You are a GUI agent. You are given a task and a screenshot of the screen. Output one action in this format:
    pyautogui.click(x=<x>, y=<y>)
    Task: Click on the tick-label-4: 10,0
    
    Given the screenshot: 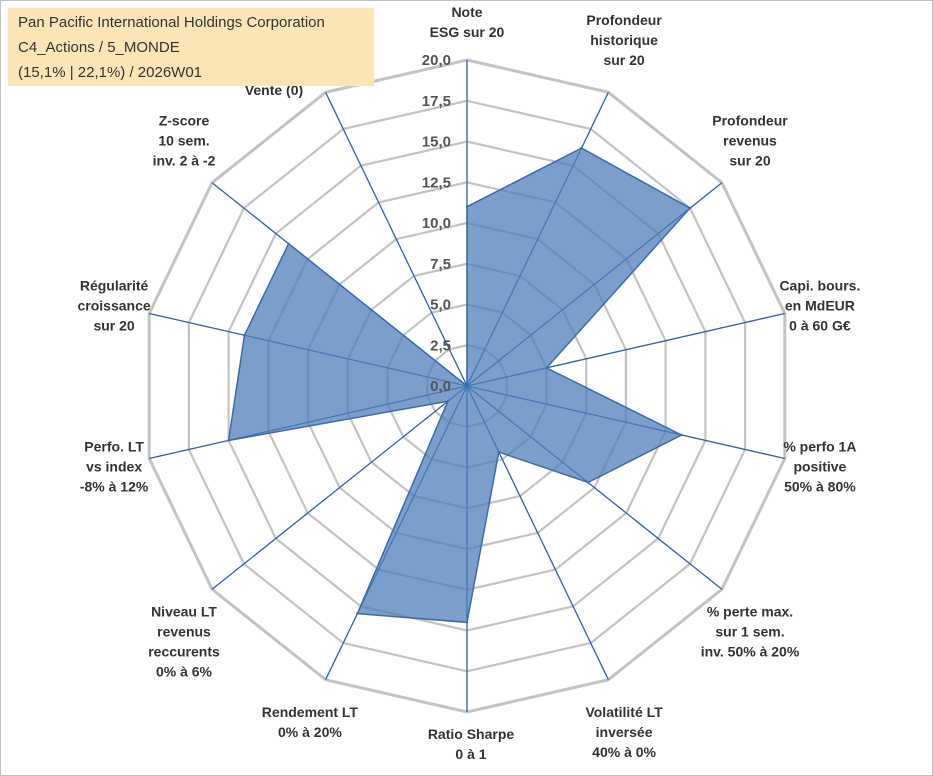 What is the action you would take?
    pyautogui.click(x=436, y=223)
    